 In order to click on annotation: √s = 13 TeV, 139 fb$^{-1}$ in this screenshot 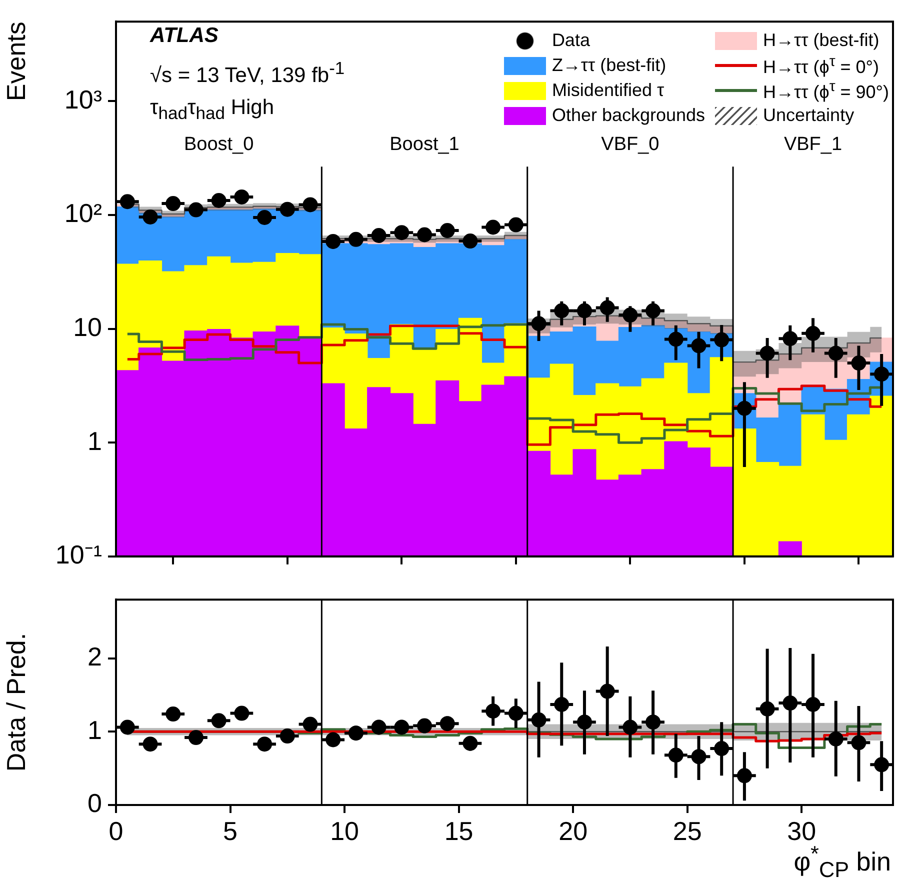, I will do `click(247, 73)`.